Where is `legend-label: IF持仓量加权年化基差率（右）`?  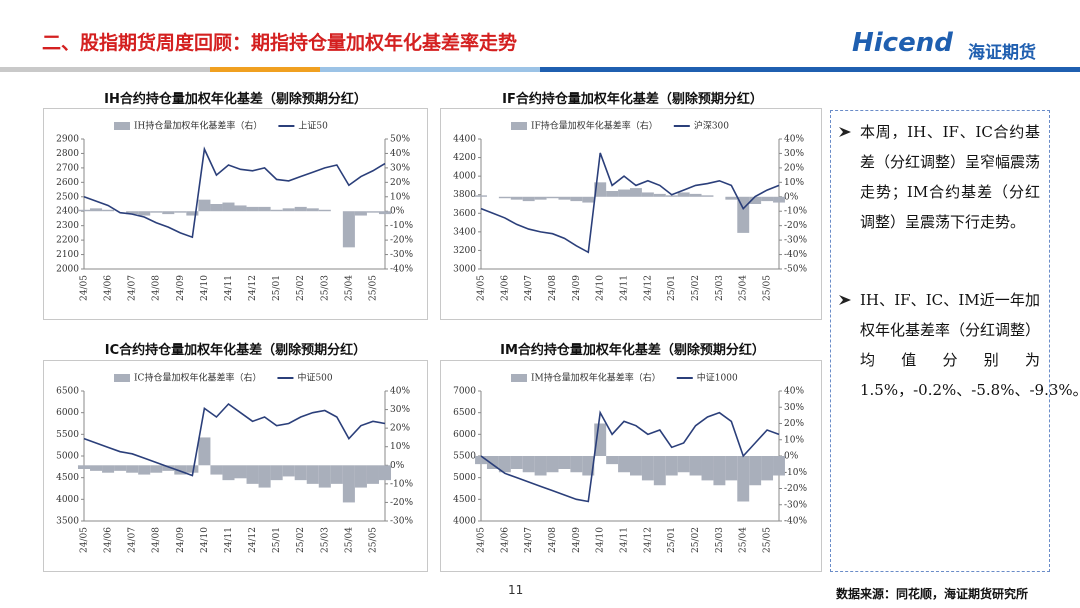 legend-label: IF持仓量加权年化基差率（右） is located at coordinates (594, 126).